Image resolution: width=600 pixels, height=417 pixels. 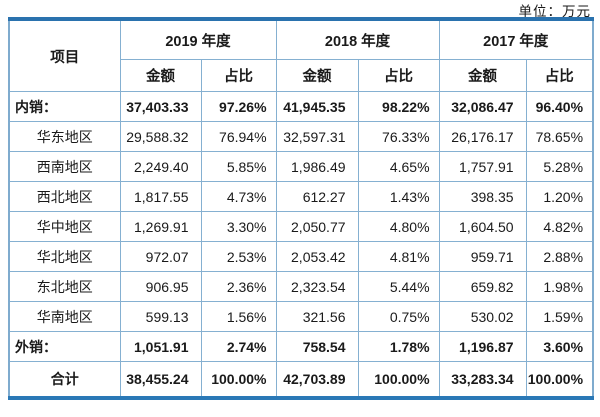 I want to click on amount-cell: 38,455.24, so click(x=160, y=380).